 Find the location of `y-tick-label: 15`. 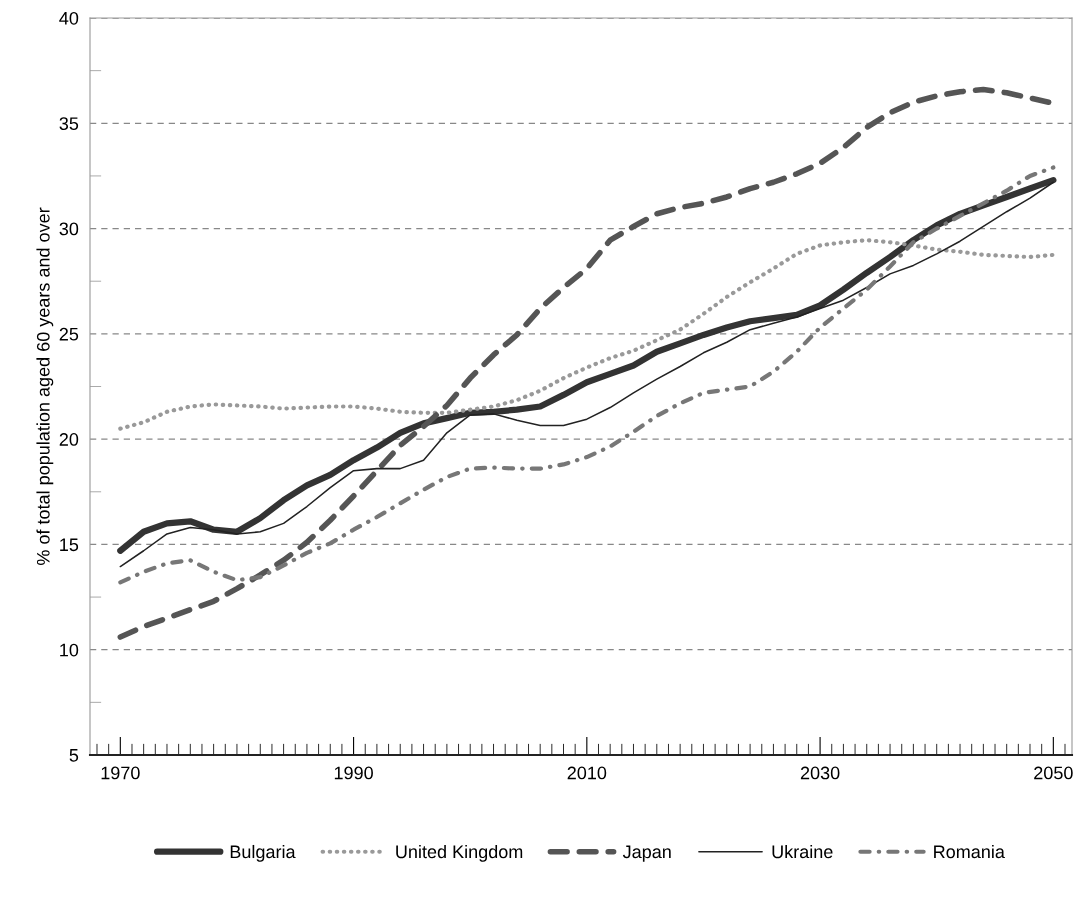

y-tick-label: 15 is located at coordinates (69, 545).